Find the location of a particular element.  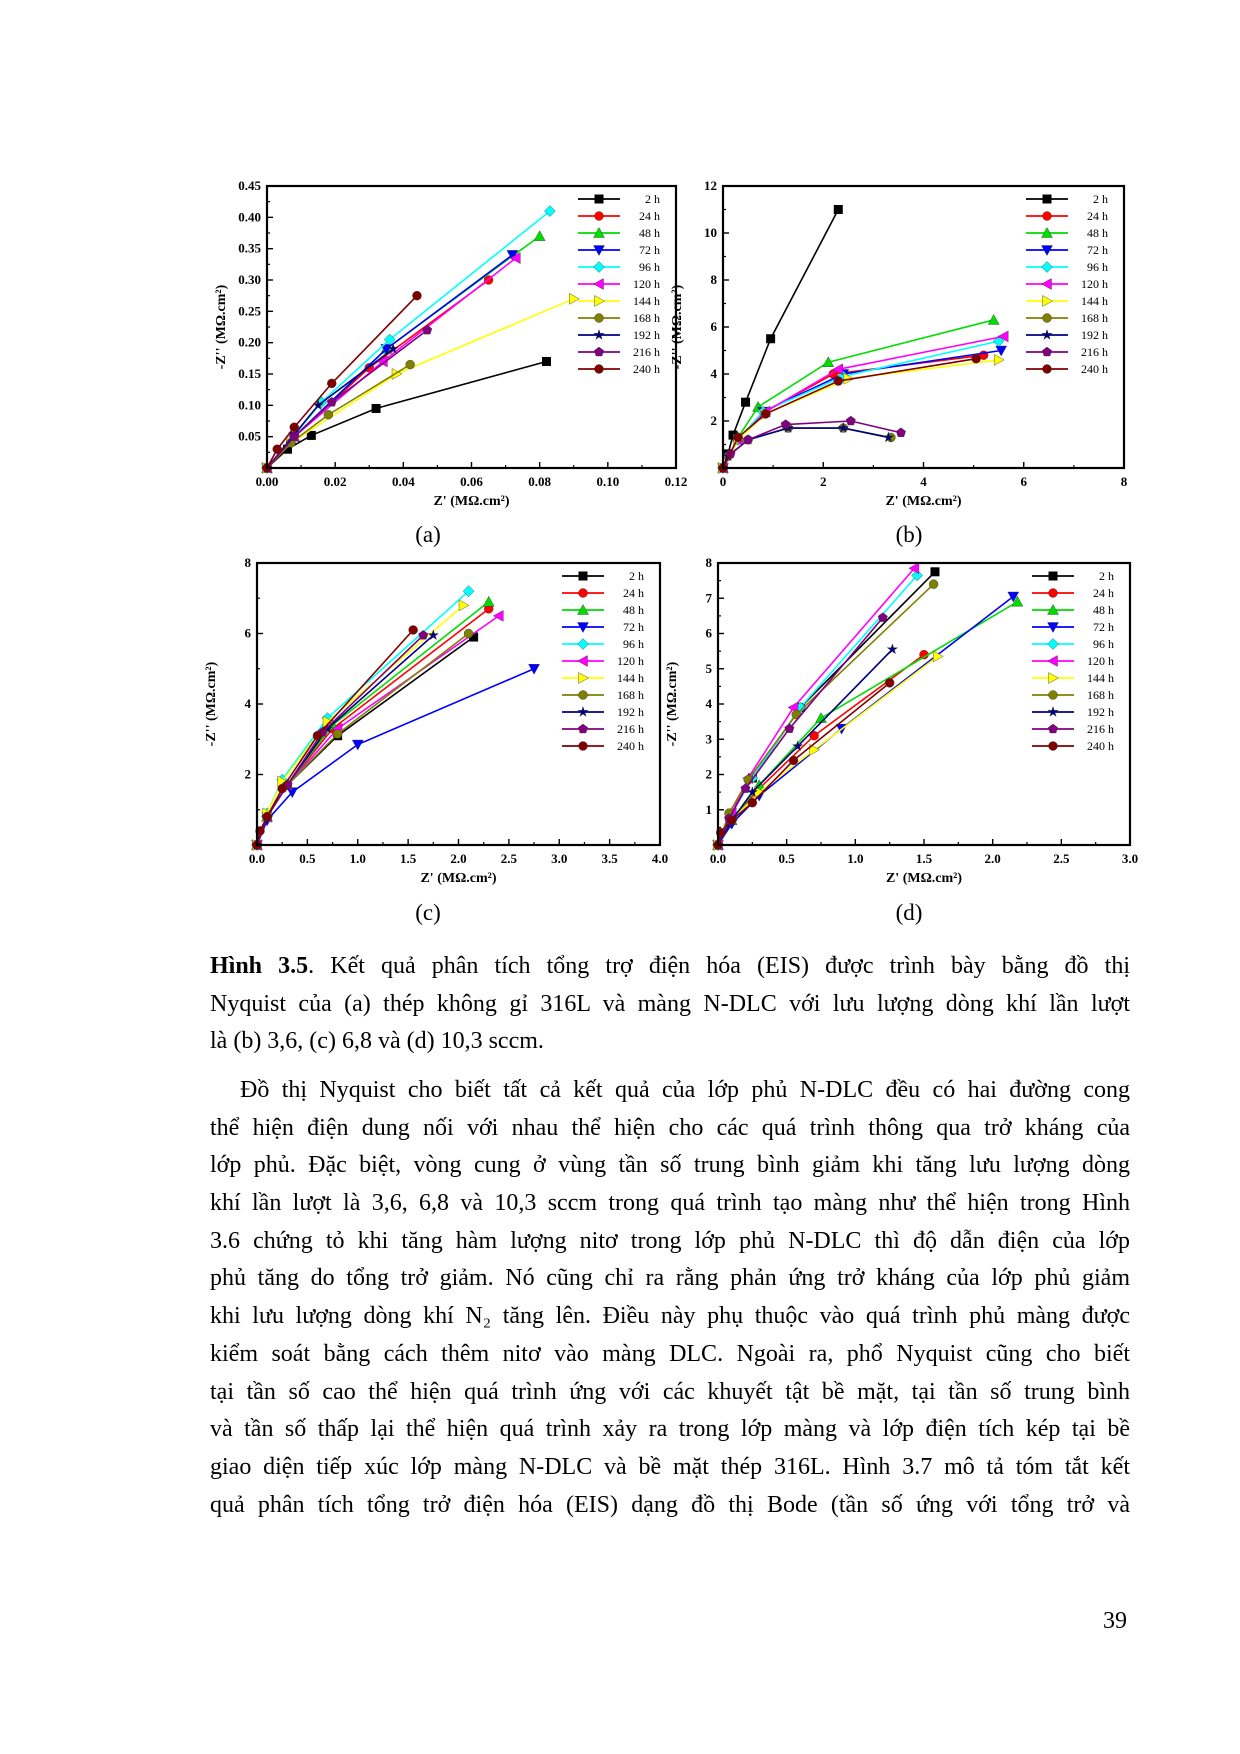

y-tick-label: 2 is located at coordinates (709, 774).